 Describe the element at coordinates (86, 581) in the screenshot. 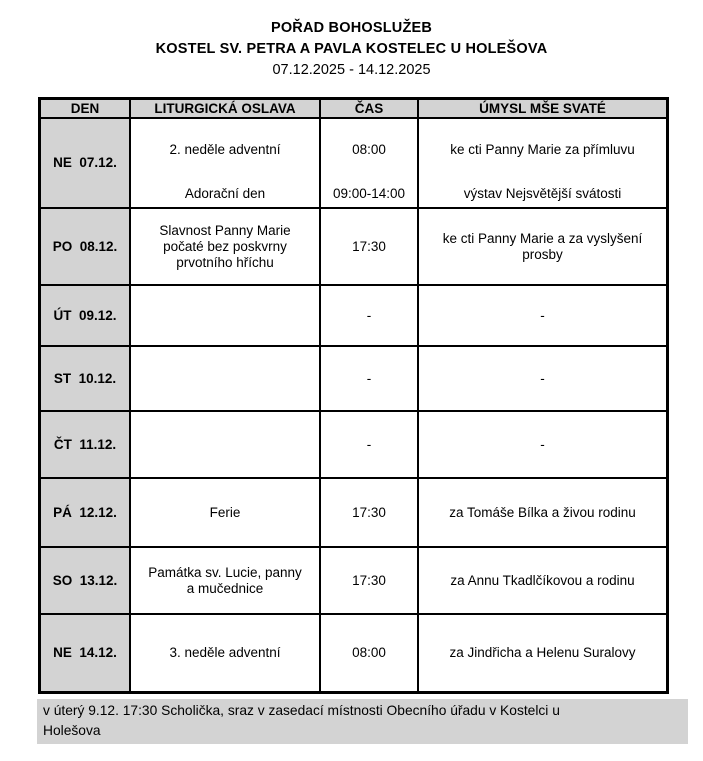

I see `table-row-day: SO 13.12.` at that location.